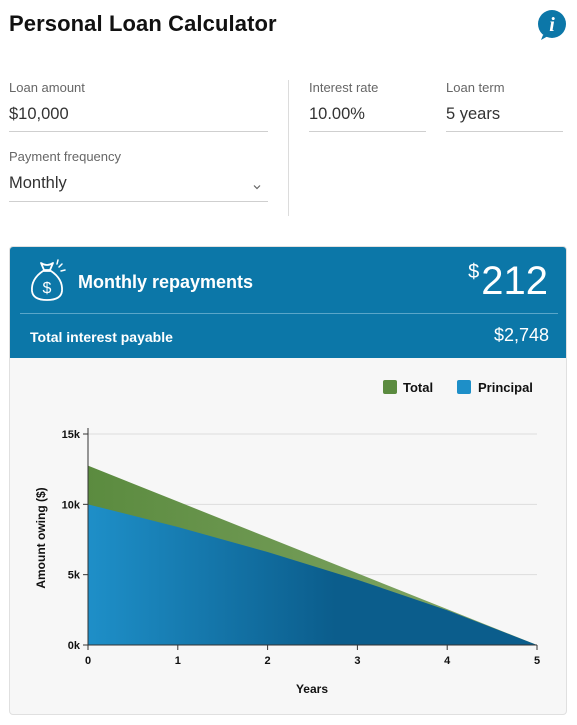 Image resolution: width=577 pixels, height=725 pixels. Describe the element at coordinates (74, 576) in the screenshot. I see `y-tick-label: 5k` at that location.